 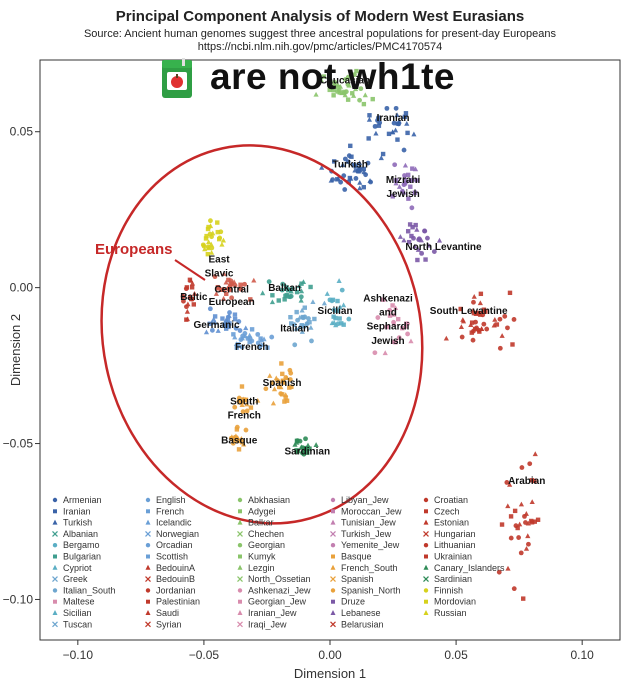 What do you see at coordinates (330, 655) in the screenshot?
I see `x-tick-label-2: 0.00` at bounding box center [330, 655].